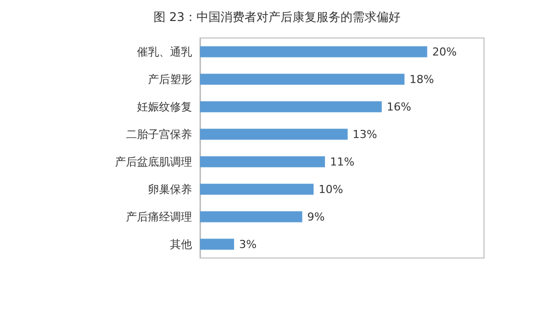 The width and height of the screenshot is (554, 313). I want to click on y-tick-label: 二胎子宫保养, so click(159, 134).